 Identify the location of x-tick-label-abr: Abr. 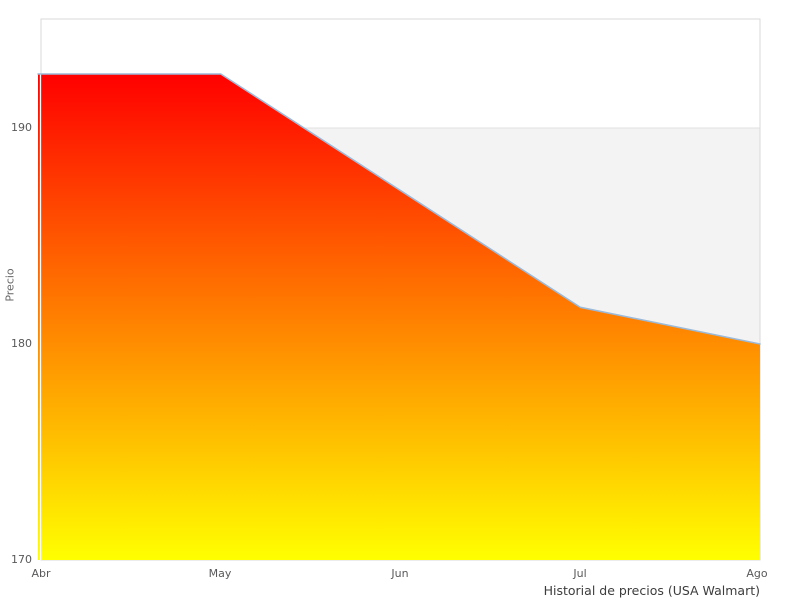
(41, 573).